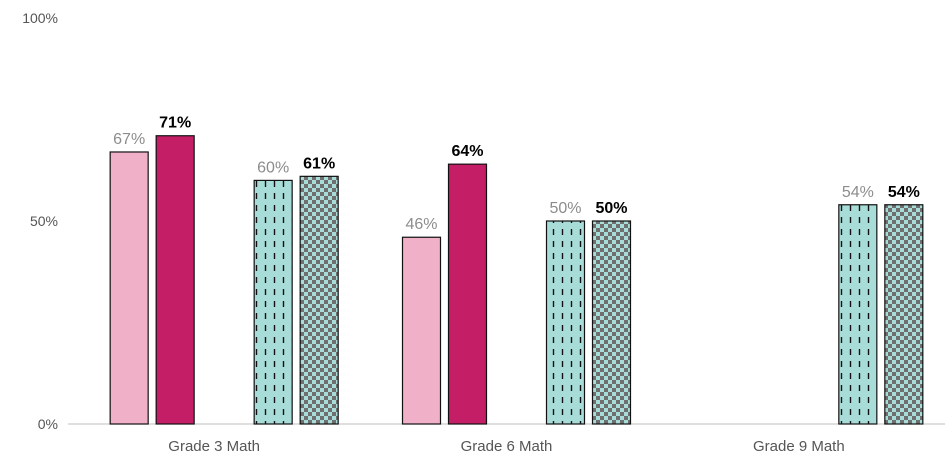 Image resolution: width=949 pixels, height=456 pixels. I want to click on data-label: 46%, so click(421, 224).